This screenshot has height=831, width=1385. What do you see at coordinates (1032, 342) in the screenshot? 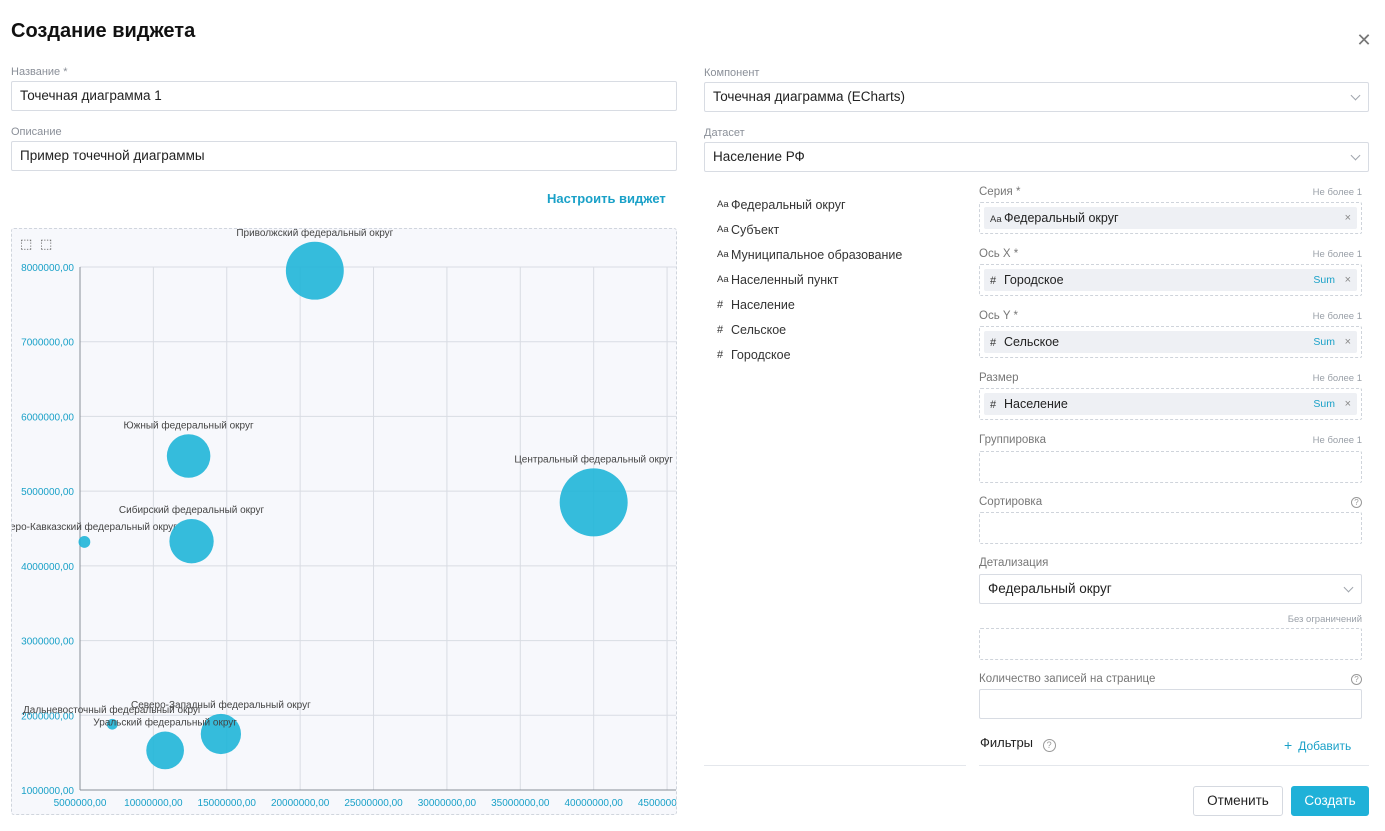
I see `y-axis-chip-label: Сельское` at bounding box center [1032, 342].